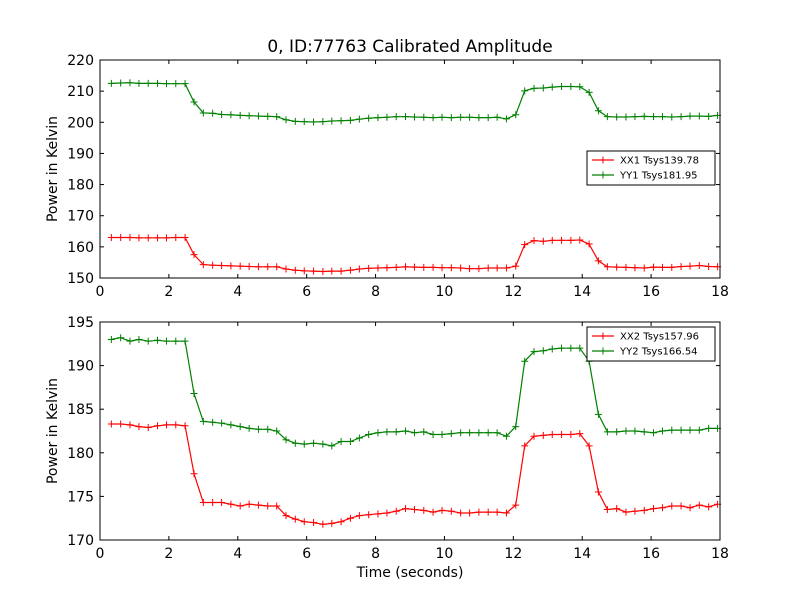  Describe the element at coordinates (53, 431) in the screenshot. I see `bottom-y-axis-label: Power in Kelvin` at that location.